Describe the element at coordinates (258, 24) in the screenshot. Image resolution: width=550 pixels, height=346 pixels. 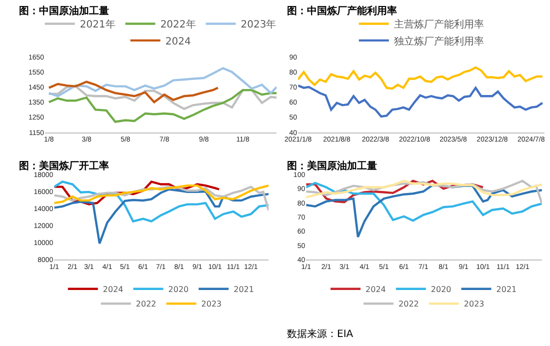
I see `legend-label: 2023年` at that location.